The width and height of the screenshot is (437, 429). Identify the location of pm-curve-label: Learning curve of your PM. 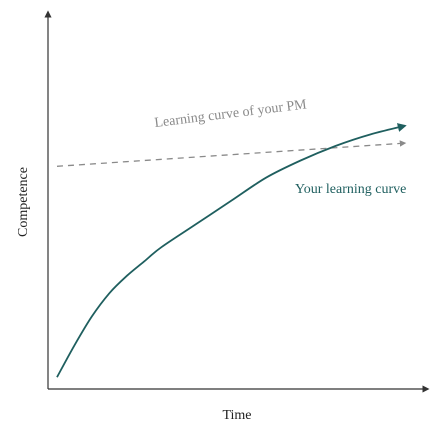
(231, 114).